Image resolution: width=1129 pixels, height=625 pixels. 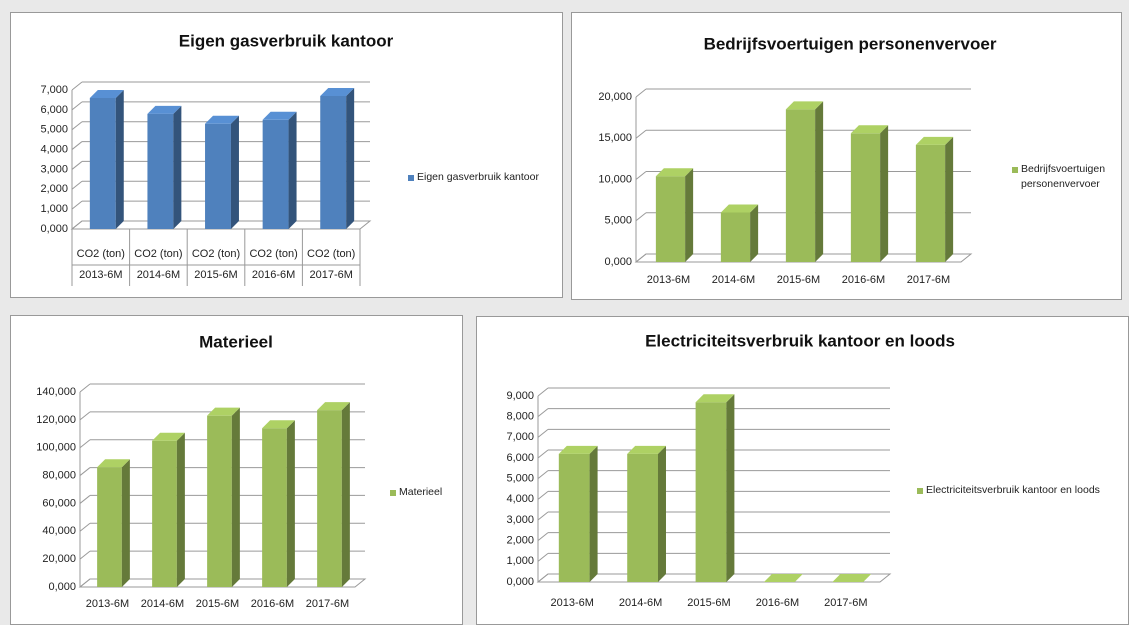 What do you see at coordinates (520, 520) in the screenshot?
I see `y-tick-label: 3,000` at bounding box center [520, 520].